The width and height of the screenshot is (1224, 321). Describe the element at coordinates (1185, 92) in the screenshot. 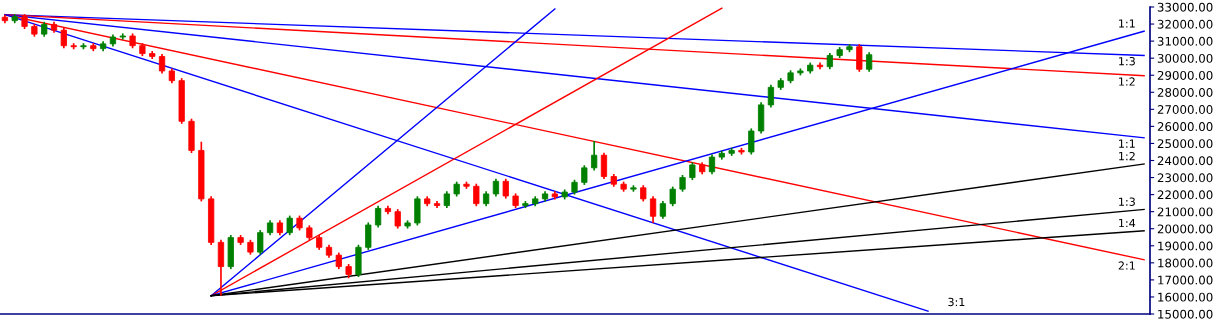

I see `y-tick-label: 28000.00` at that location.